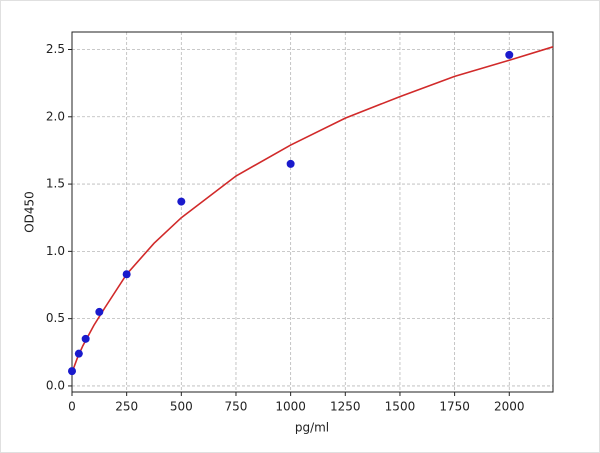 This screenshot has width=600, height=453. What do you see at coordinates (290, 407) in the screenshot?
I see `x-tick-label: 1000` at bounding box center [290, 407].